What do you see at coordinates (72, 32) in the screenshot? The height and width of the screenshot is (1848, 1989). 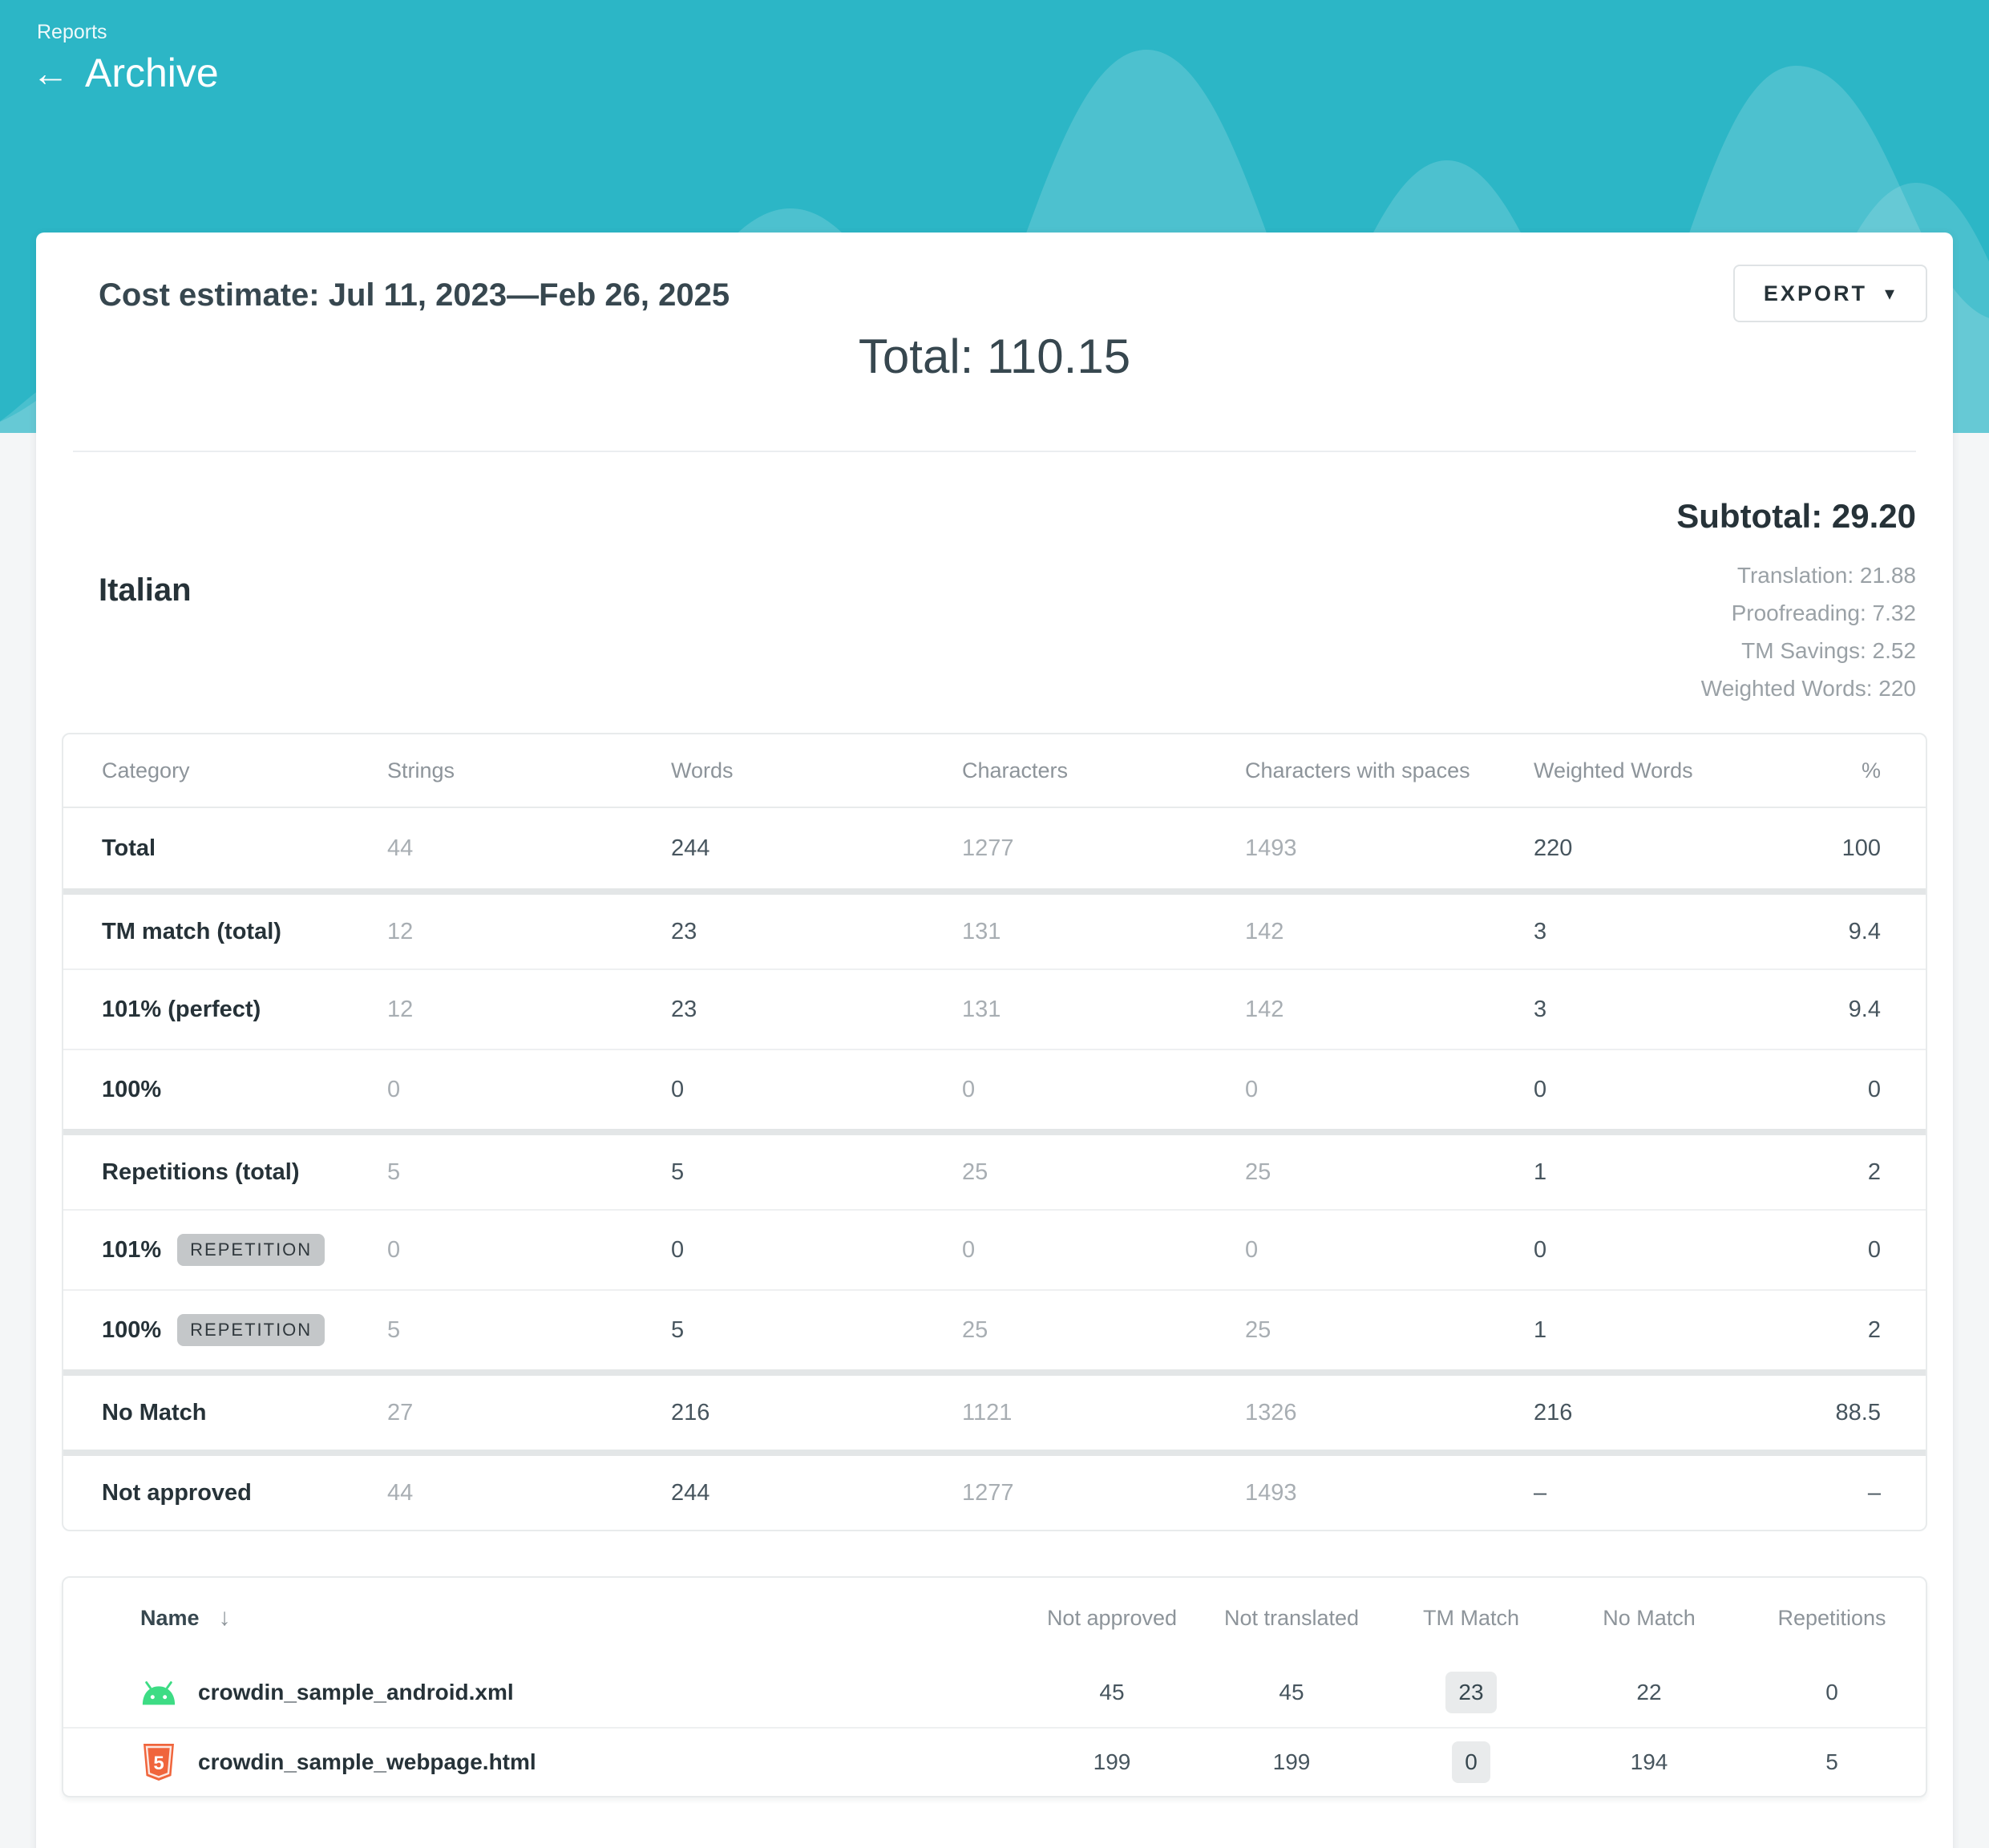 I see `breadcrumb: Reports` at bounding box center [72, 32].